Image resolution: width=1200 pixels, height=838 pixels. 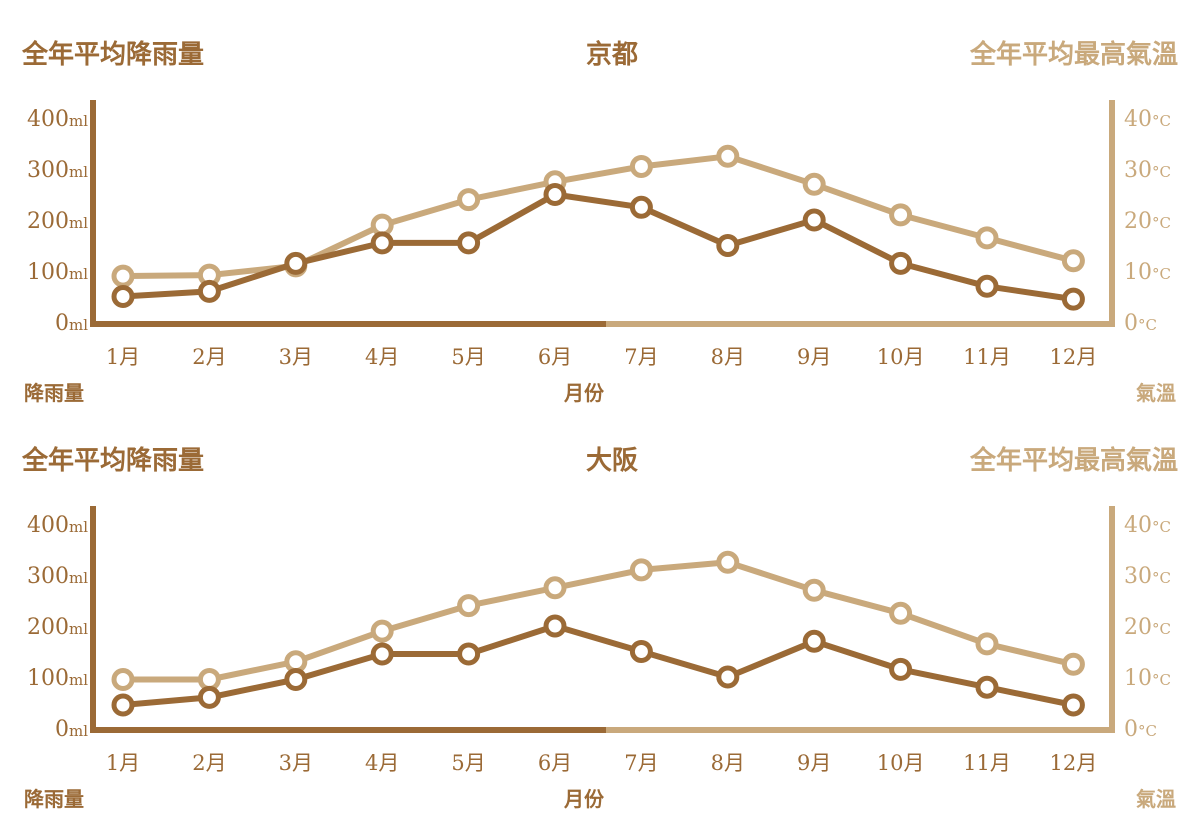 What do you see at coordinates (1074, 357) in the screenshot?
I see `month-label: 12月` at bounding box center [1074, 357].